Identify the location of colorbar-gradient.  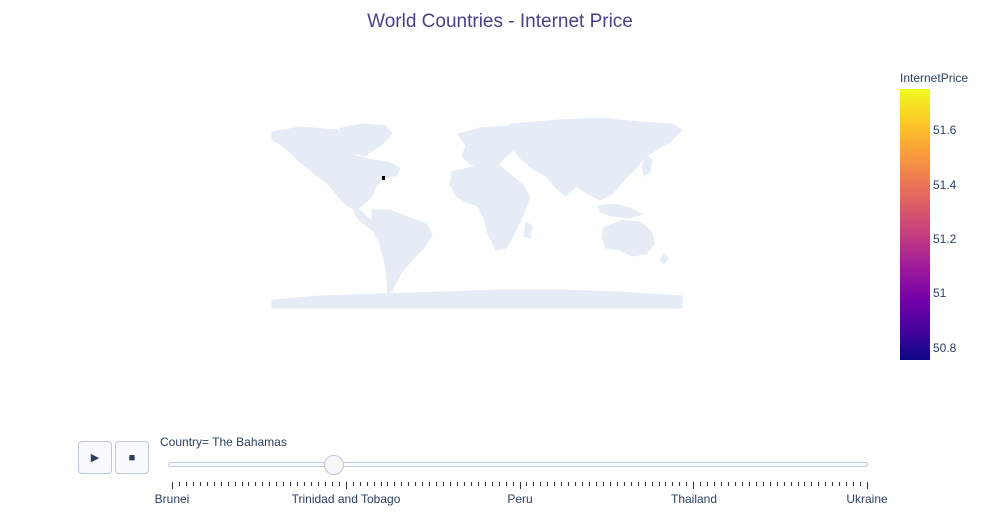
(915, 224).